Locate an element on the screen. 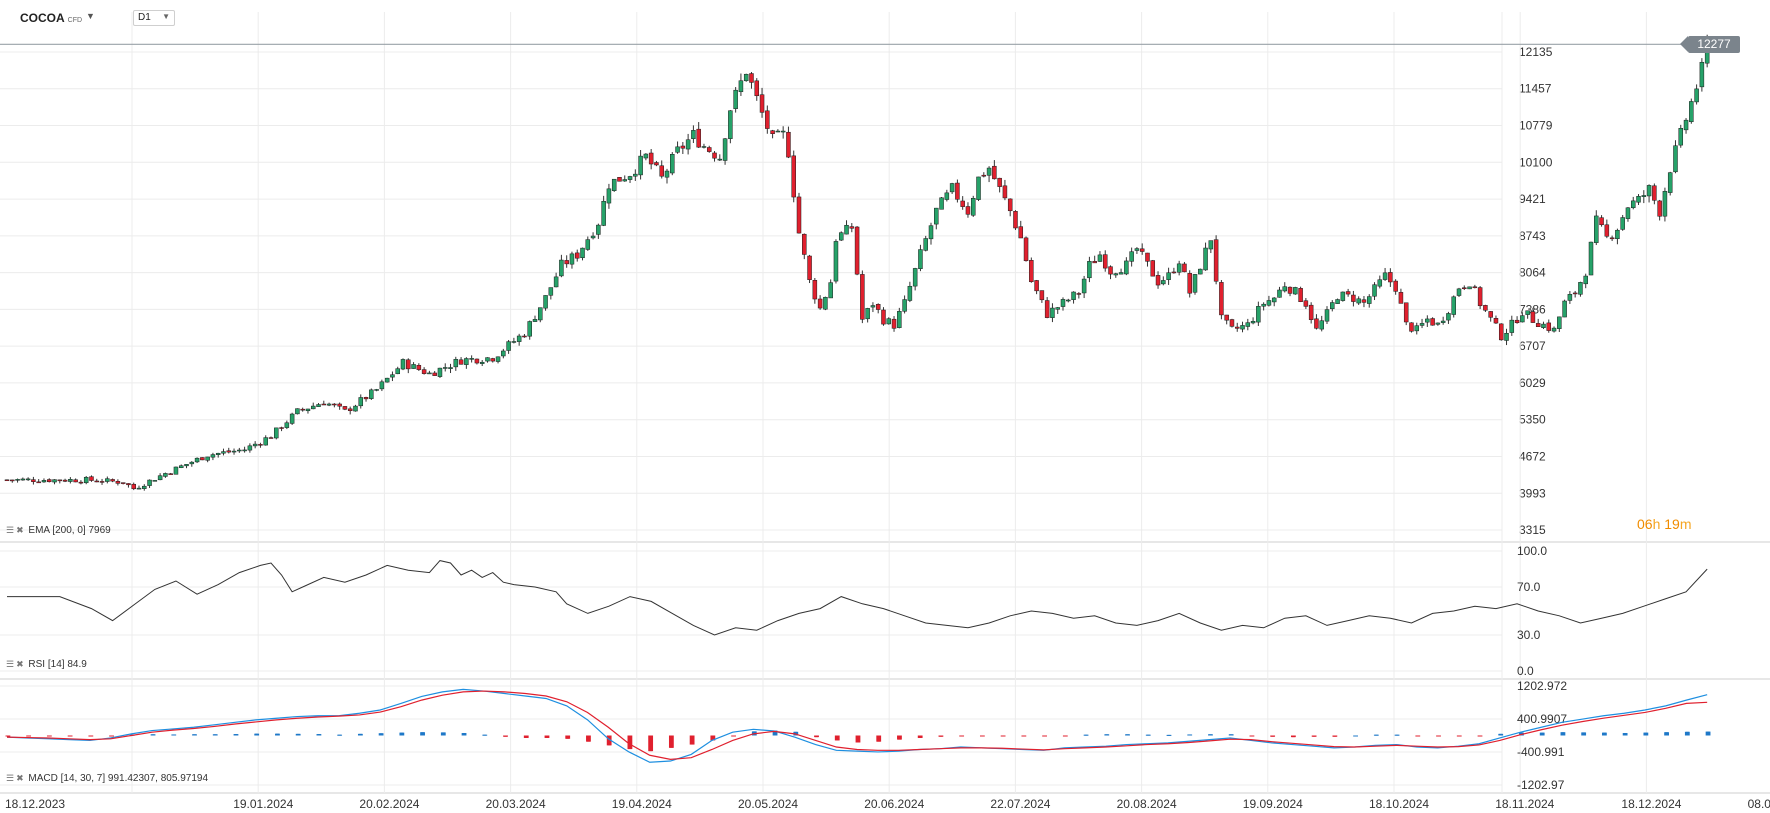 Image resolution: width=1770 pixels, height=813 pixels. ema-indicator-label: ☰ ✖ EMA [200, 0] 7969 is located at coordinates (58, 530).